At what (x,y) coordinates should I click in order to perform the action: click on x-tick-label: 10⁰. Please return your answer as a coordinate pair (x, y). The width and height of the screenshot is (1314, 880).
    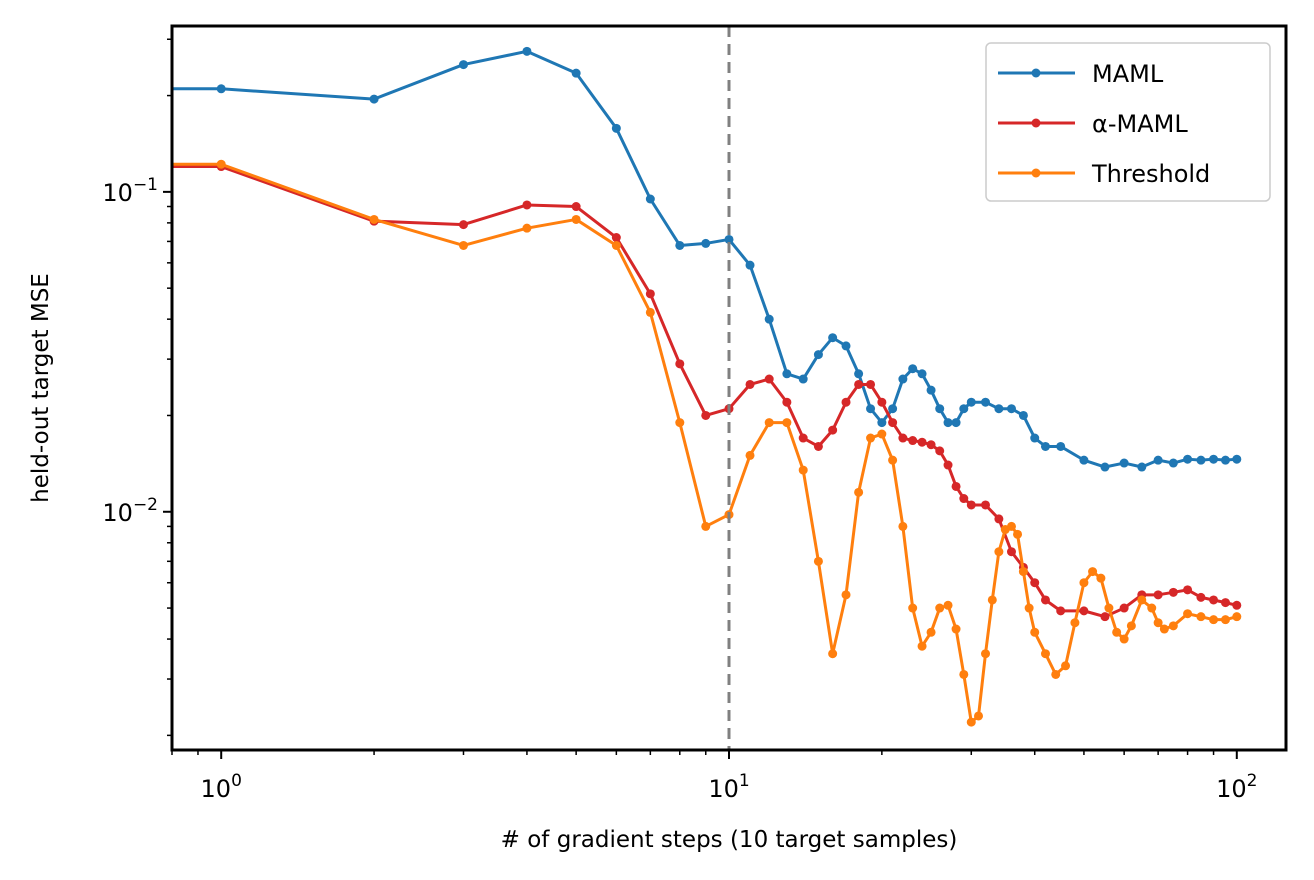
    Looking at the image, I should click on (221, 787).